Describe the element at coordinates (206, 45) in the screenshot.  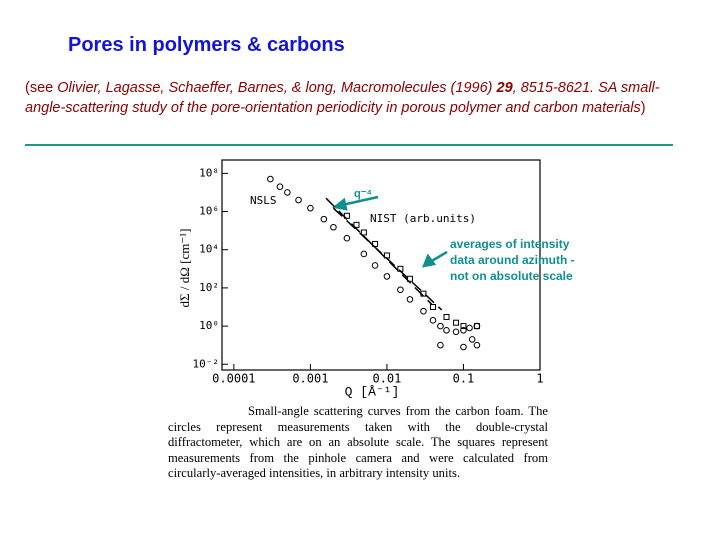
I see `slide-title: Pores in polymers & carbons` at that location.